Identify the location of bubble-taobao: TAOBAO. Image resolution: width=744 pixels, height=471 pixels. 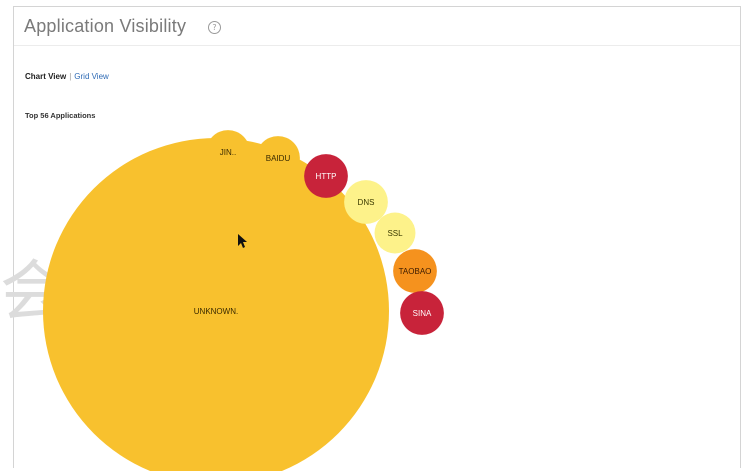
(415, 271).